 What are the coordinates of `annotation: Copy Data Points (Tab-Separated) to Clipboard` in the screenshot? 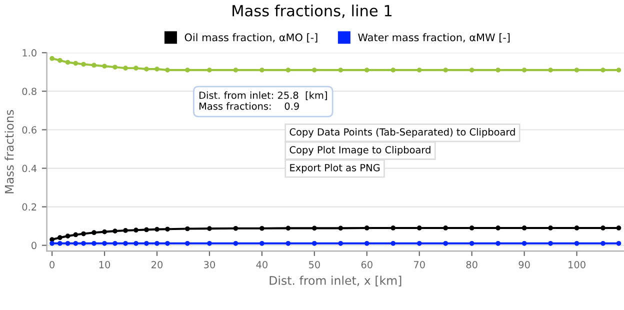 It's located at (402, 133).